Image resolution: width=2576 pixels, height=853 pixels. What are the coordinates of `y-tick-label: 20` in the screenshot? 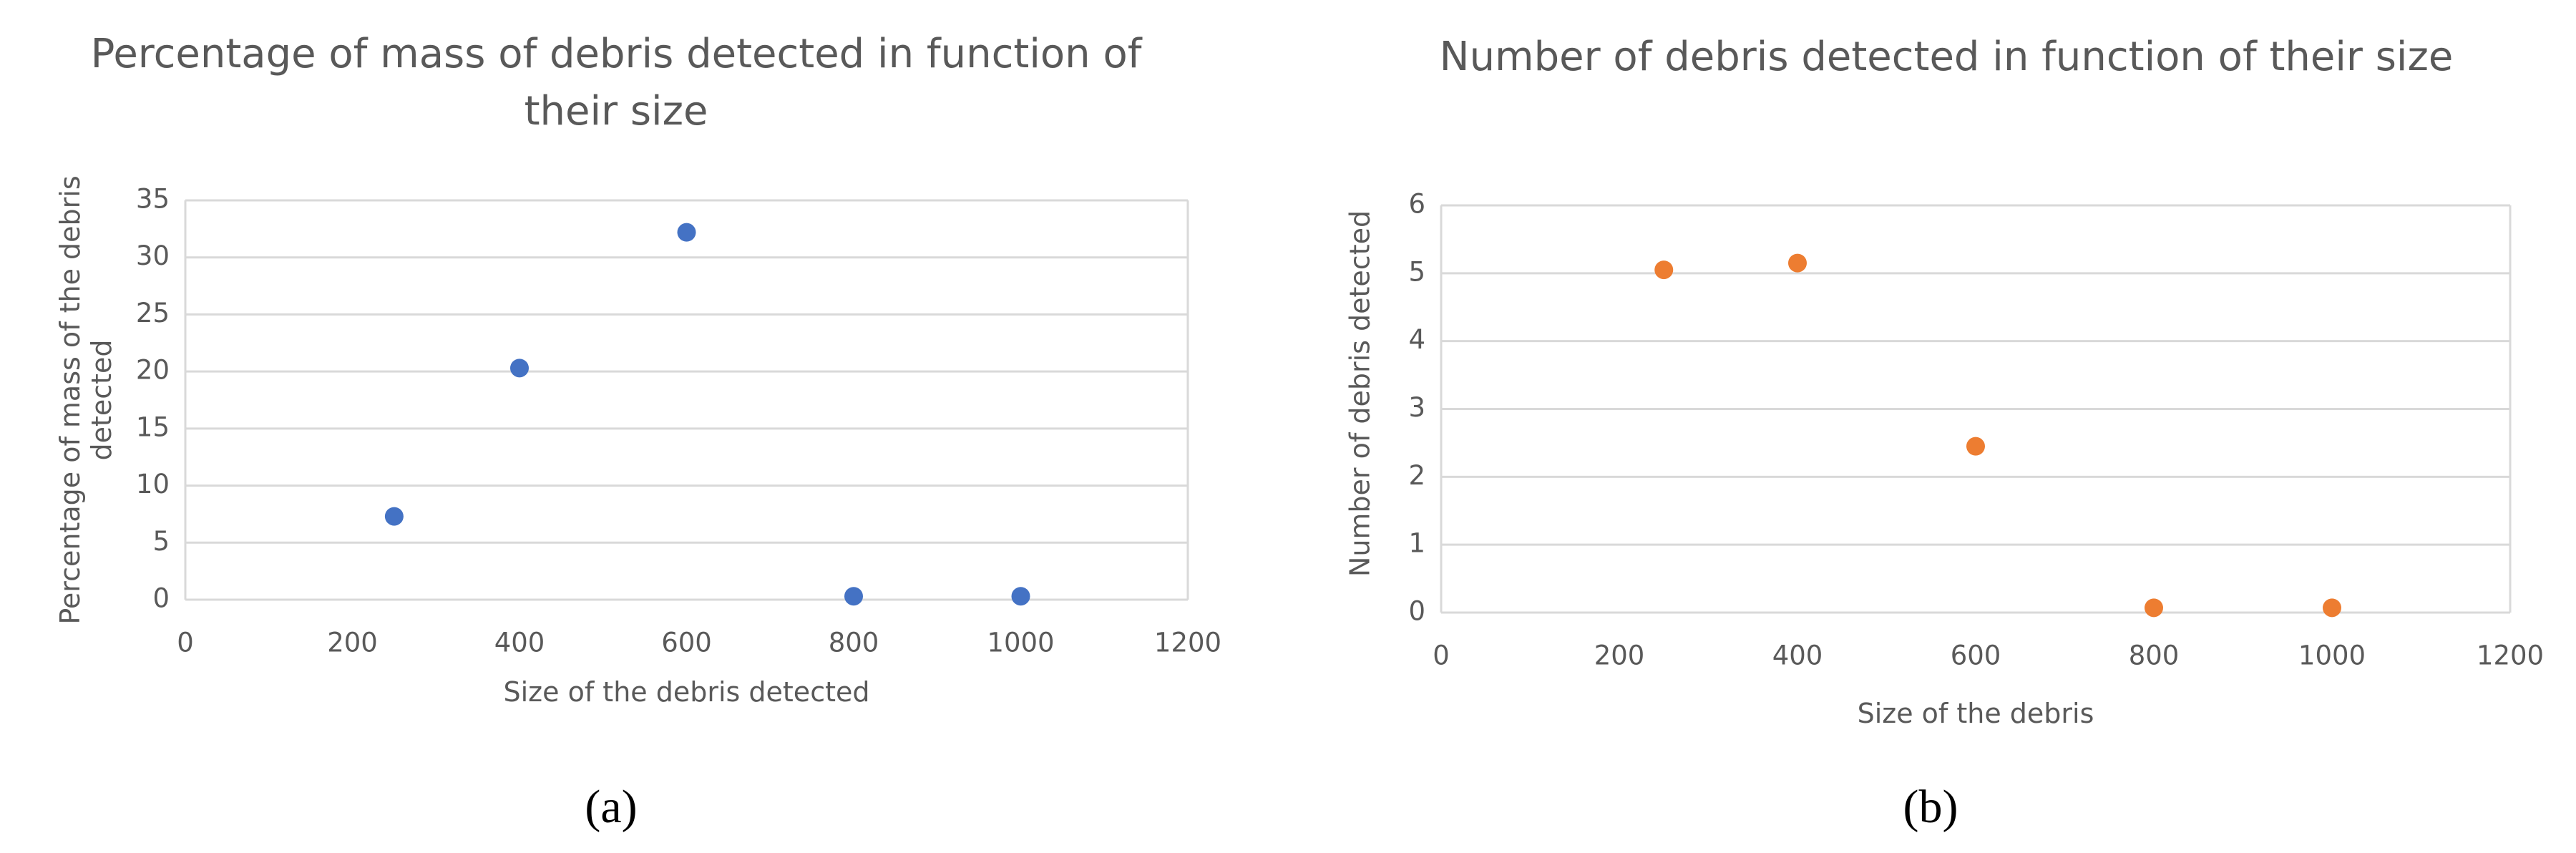 It's located at (153, 370).